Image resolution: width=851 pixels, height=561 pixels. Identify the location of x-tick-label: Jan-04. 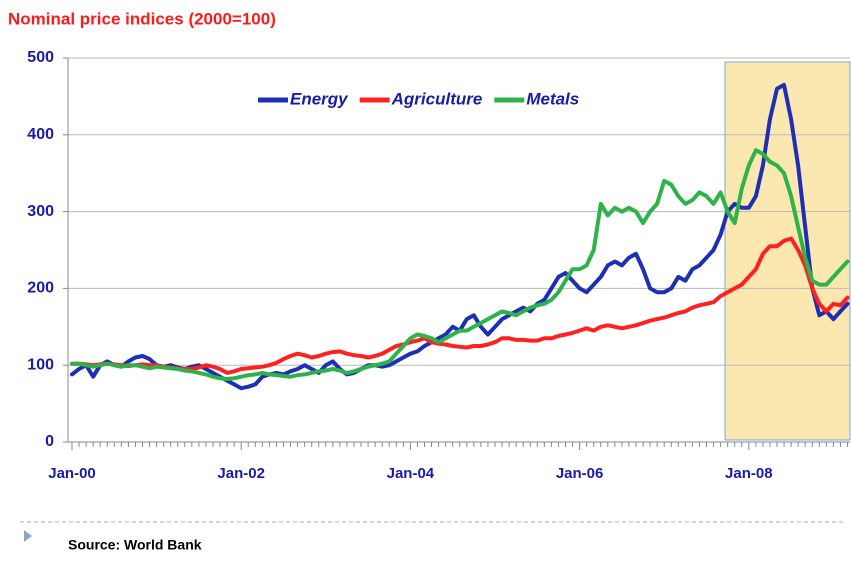
(411, 473).